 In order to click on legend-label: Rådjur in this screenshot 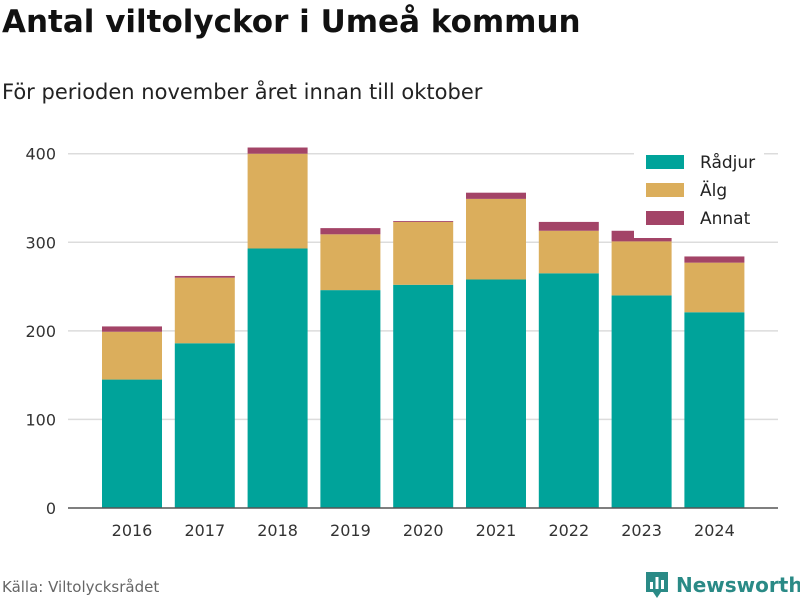, I will do `click(727, 162)`.